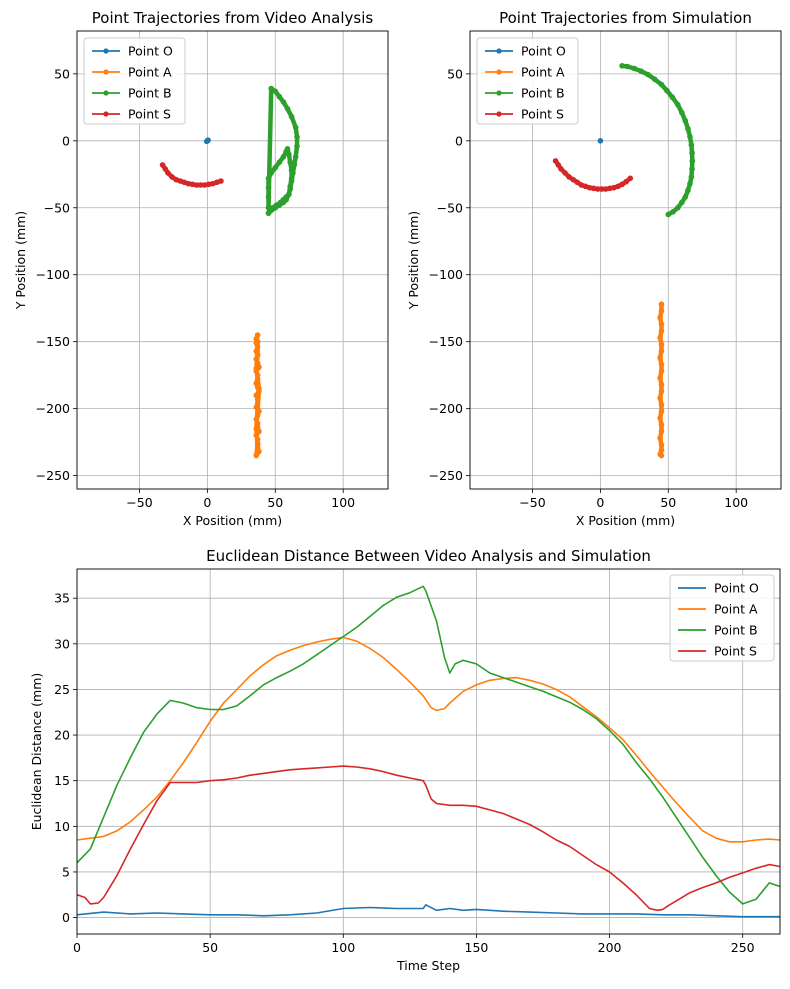 The width and height of the screenshot is (790, 989). What do you see at coordinates (736, 502) in the screenshot?
I see `x-tick-label: 100` at bounding box center [736, 502].